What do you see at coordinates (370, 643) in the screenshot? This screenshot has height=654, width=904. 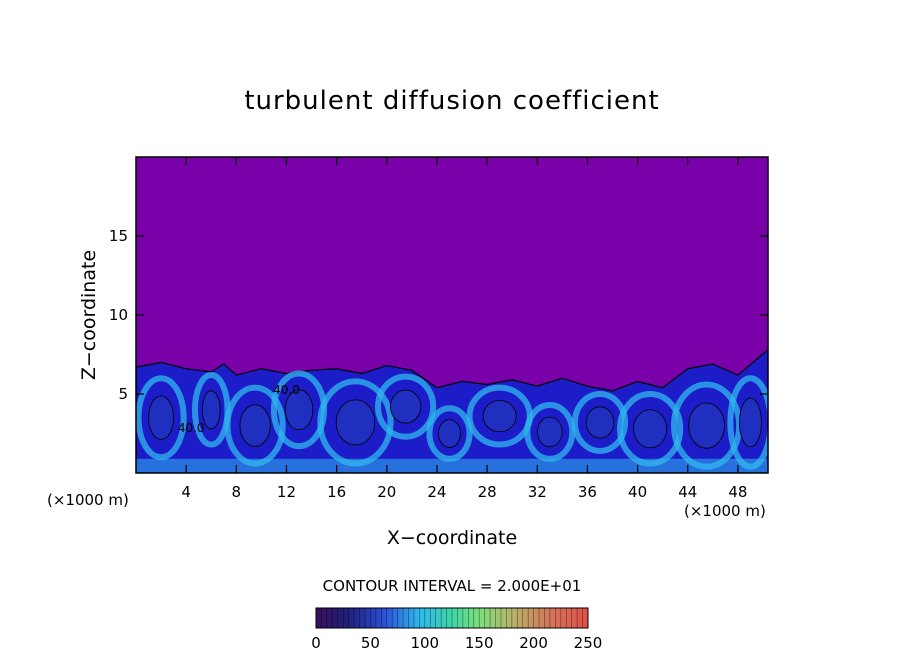 I see `colorbar-tick-label: 50` at bounding box center [370, 643].